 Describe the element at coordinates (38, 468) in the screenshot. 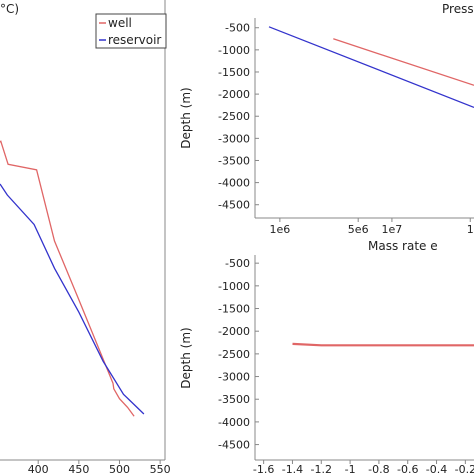

I see `temperature-x-tick-label: 400` at that location.